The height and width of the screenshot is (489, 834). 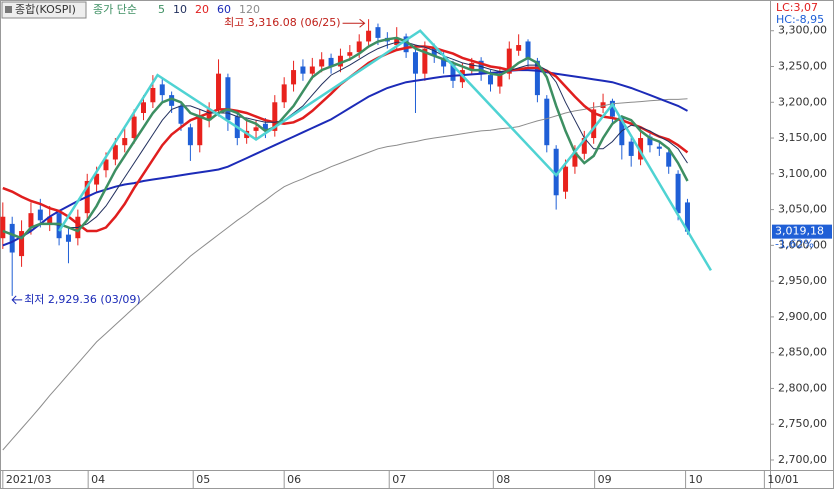 I want to click on legend-entry: 60, so click(x=224, y=9).